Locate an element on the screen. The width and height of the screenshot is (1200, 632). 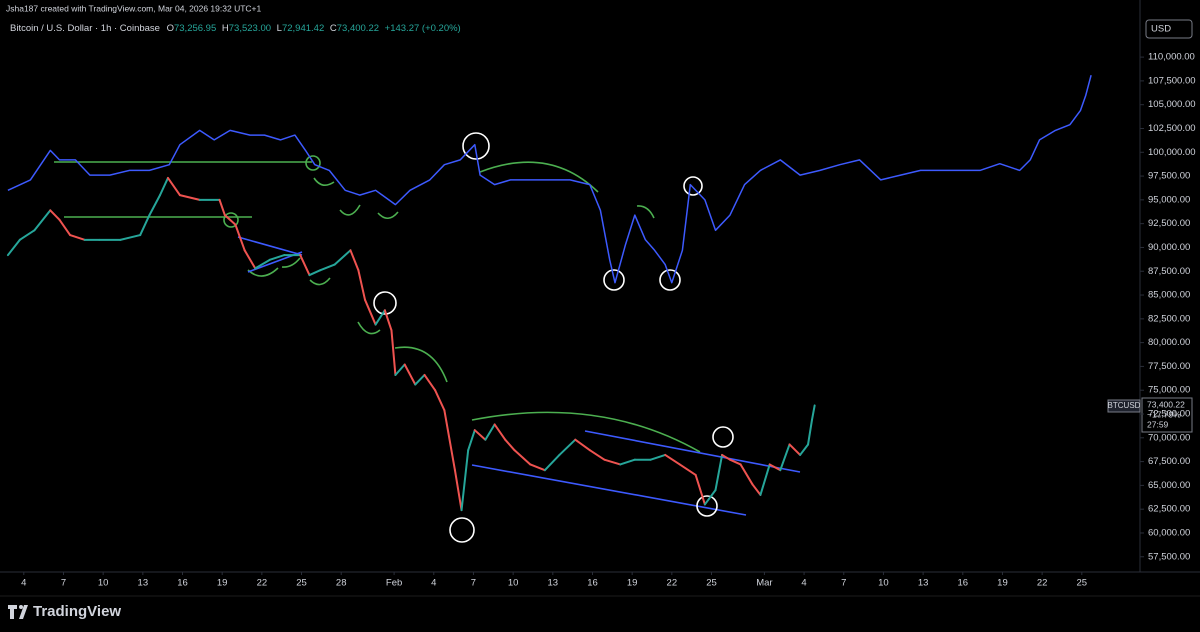
y-tick-label: 57,500.00 is located at coordinates (1169, 556).